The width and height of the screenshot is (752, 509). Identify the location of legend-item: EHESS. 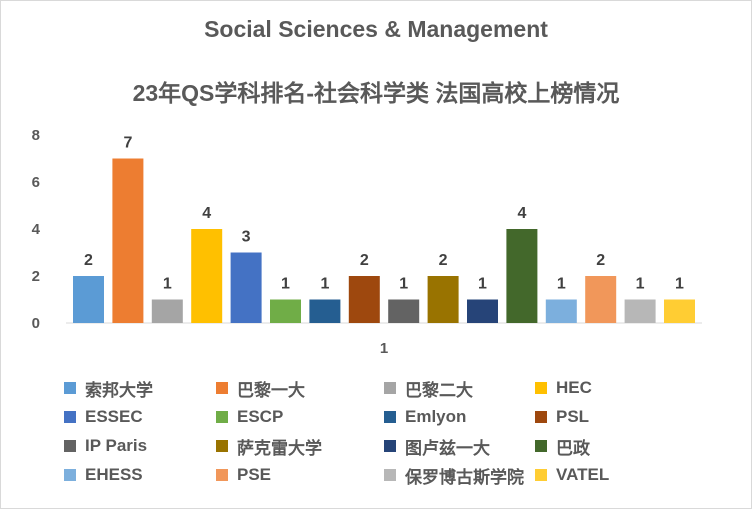
(103, 475).